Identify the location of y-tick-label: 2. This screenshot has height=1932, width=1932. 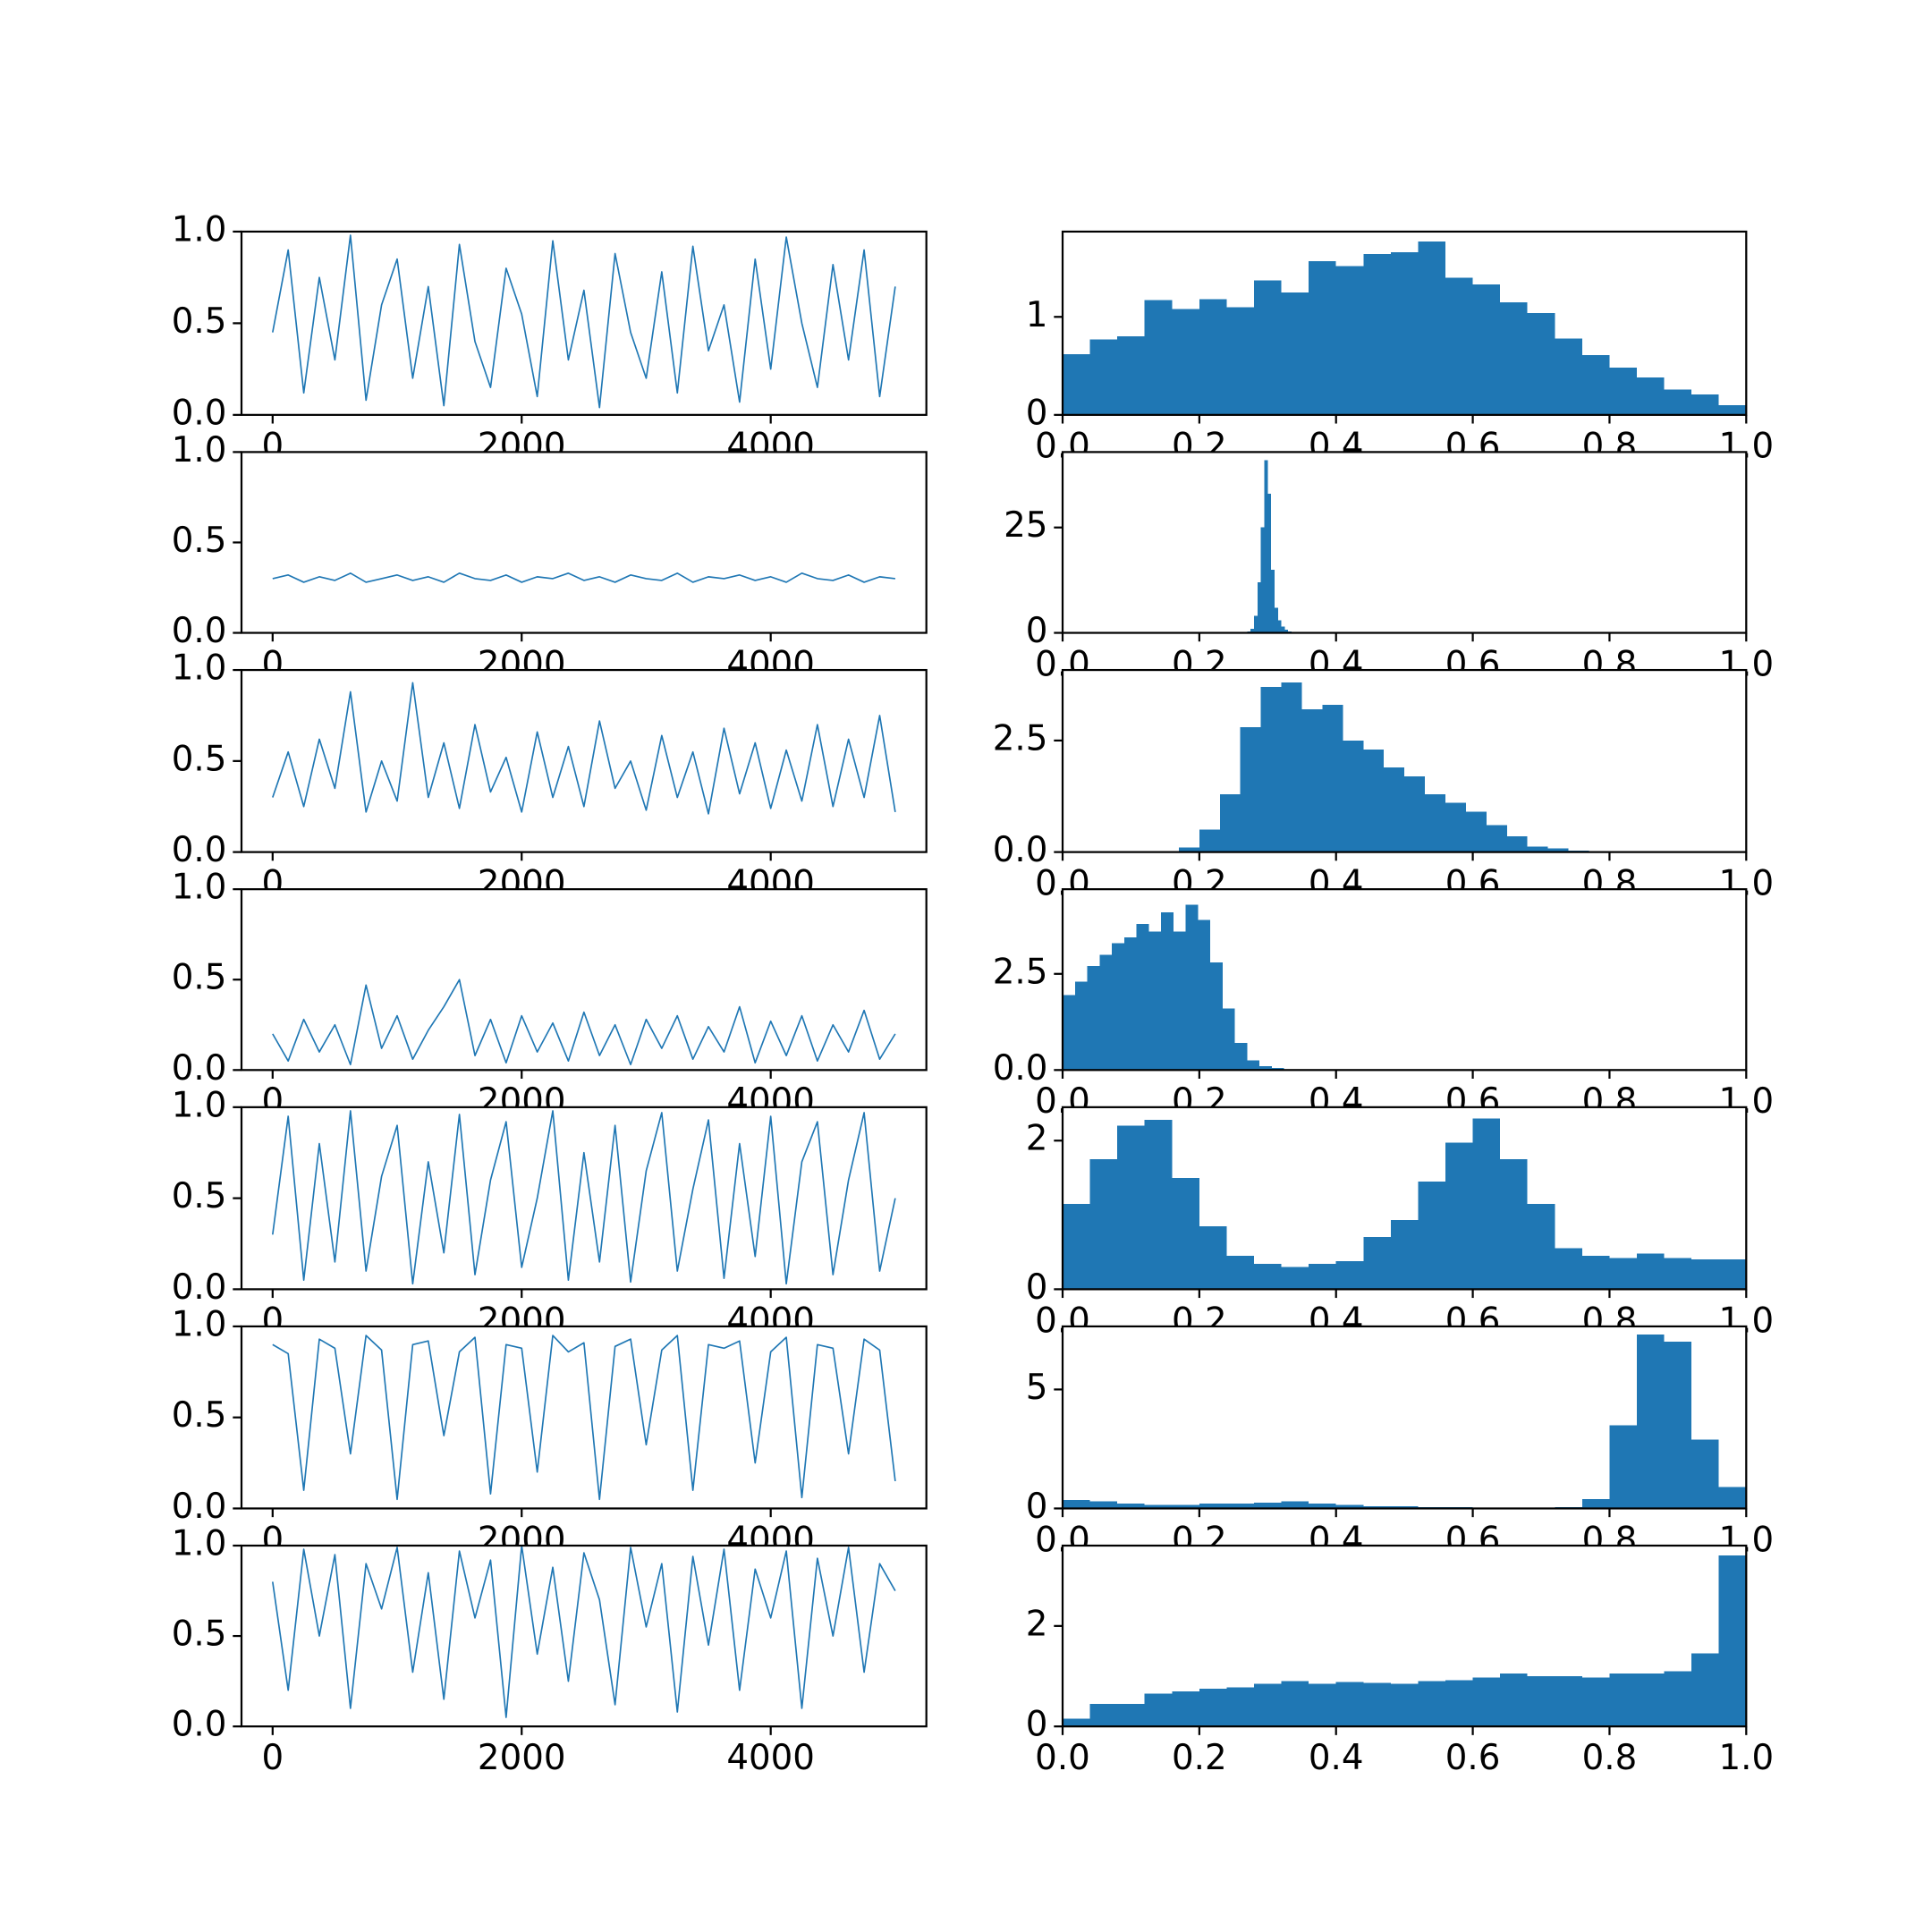
(1037, 1139).